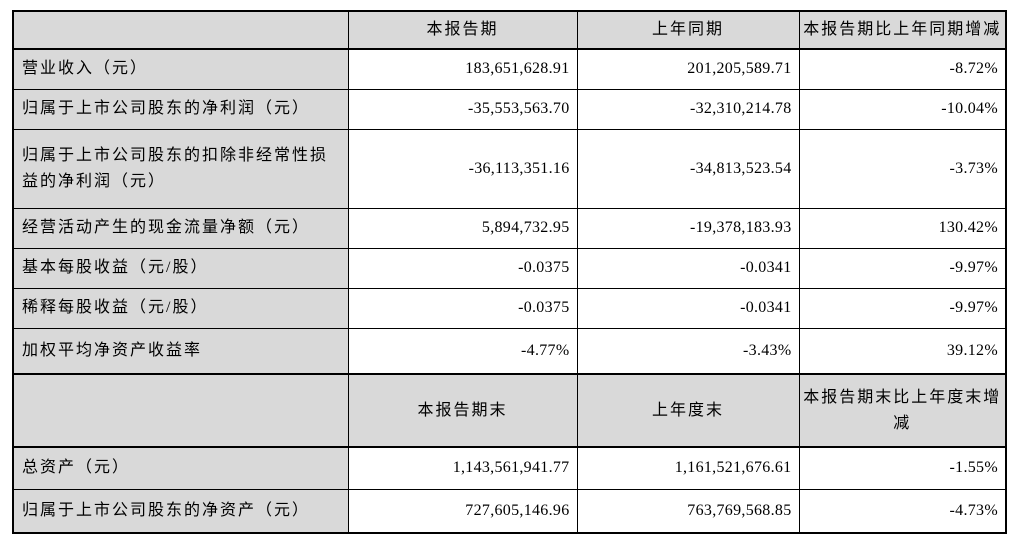 The height and width of the screenshot is (543, 1010). What do you see at coordinates (688, 351) in the screenshot?
I see `prior-period-value: -3.43%` at bounding box center [688, 351].